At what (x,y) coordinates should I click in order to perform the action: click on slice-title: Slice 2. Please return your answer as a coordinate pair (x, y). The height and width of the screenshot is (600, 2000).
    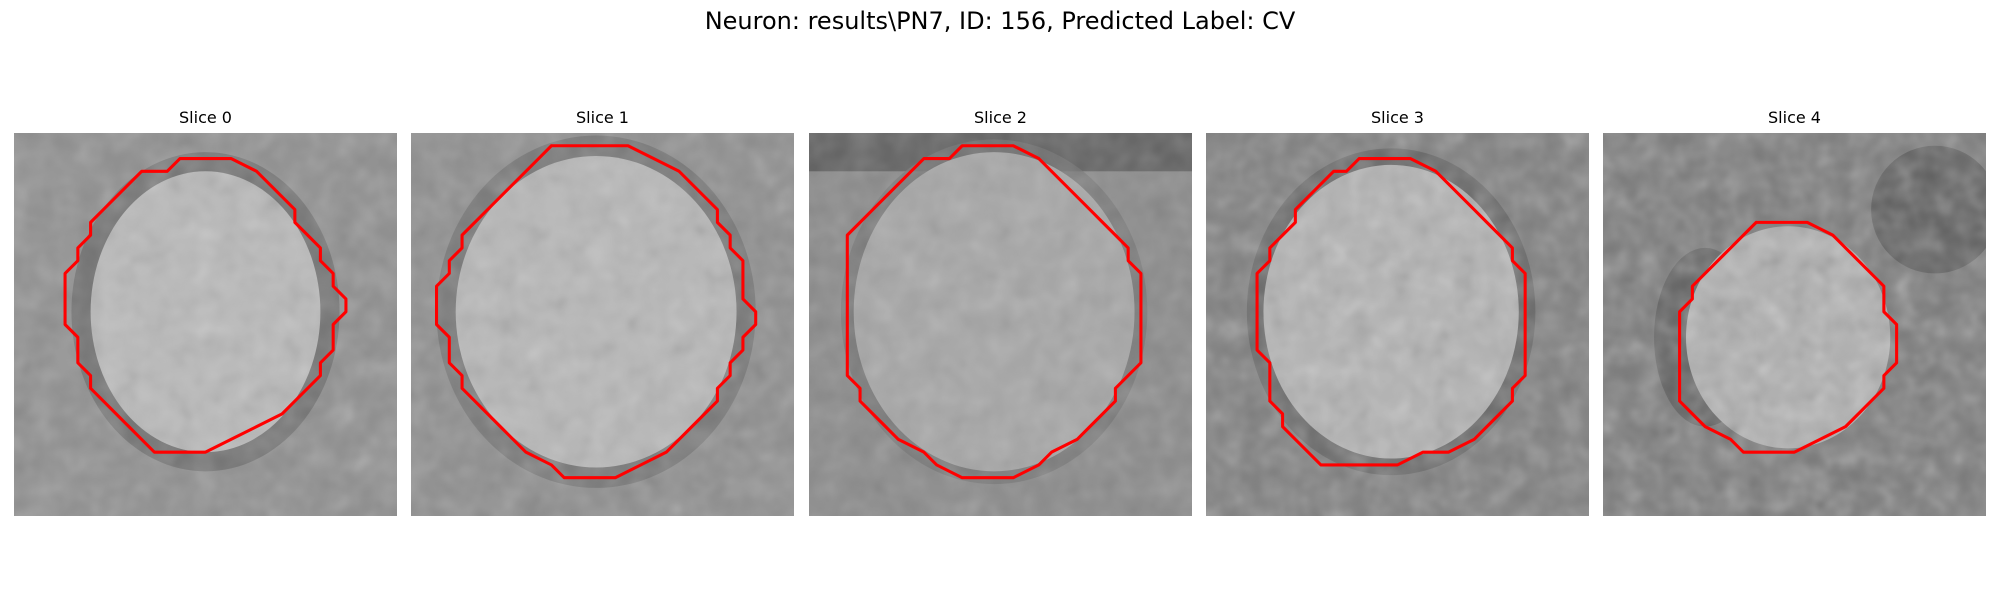
    Looking at the image, I should click on (1000, 117).